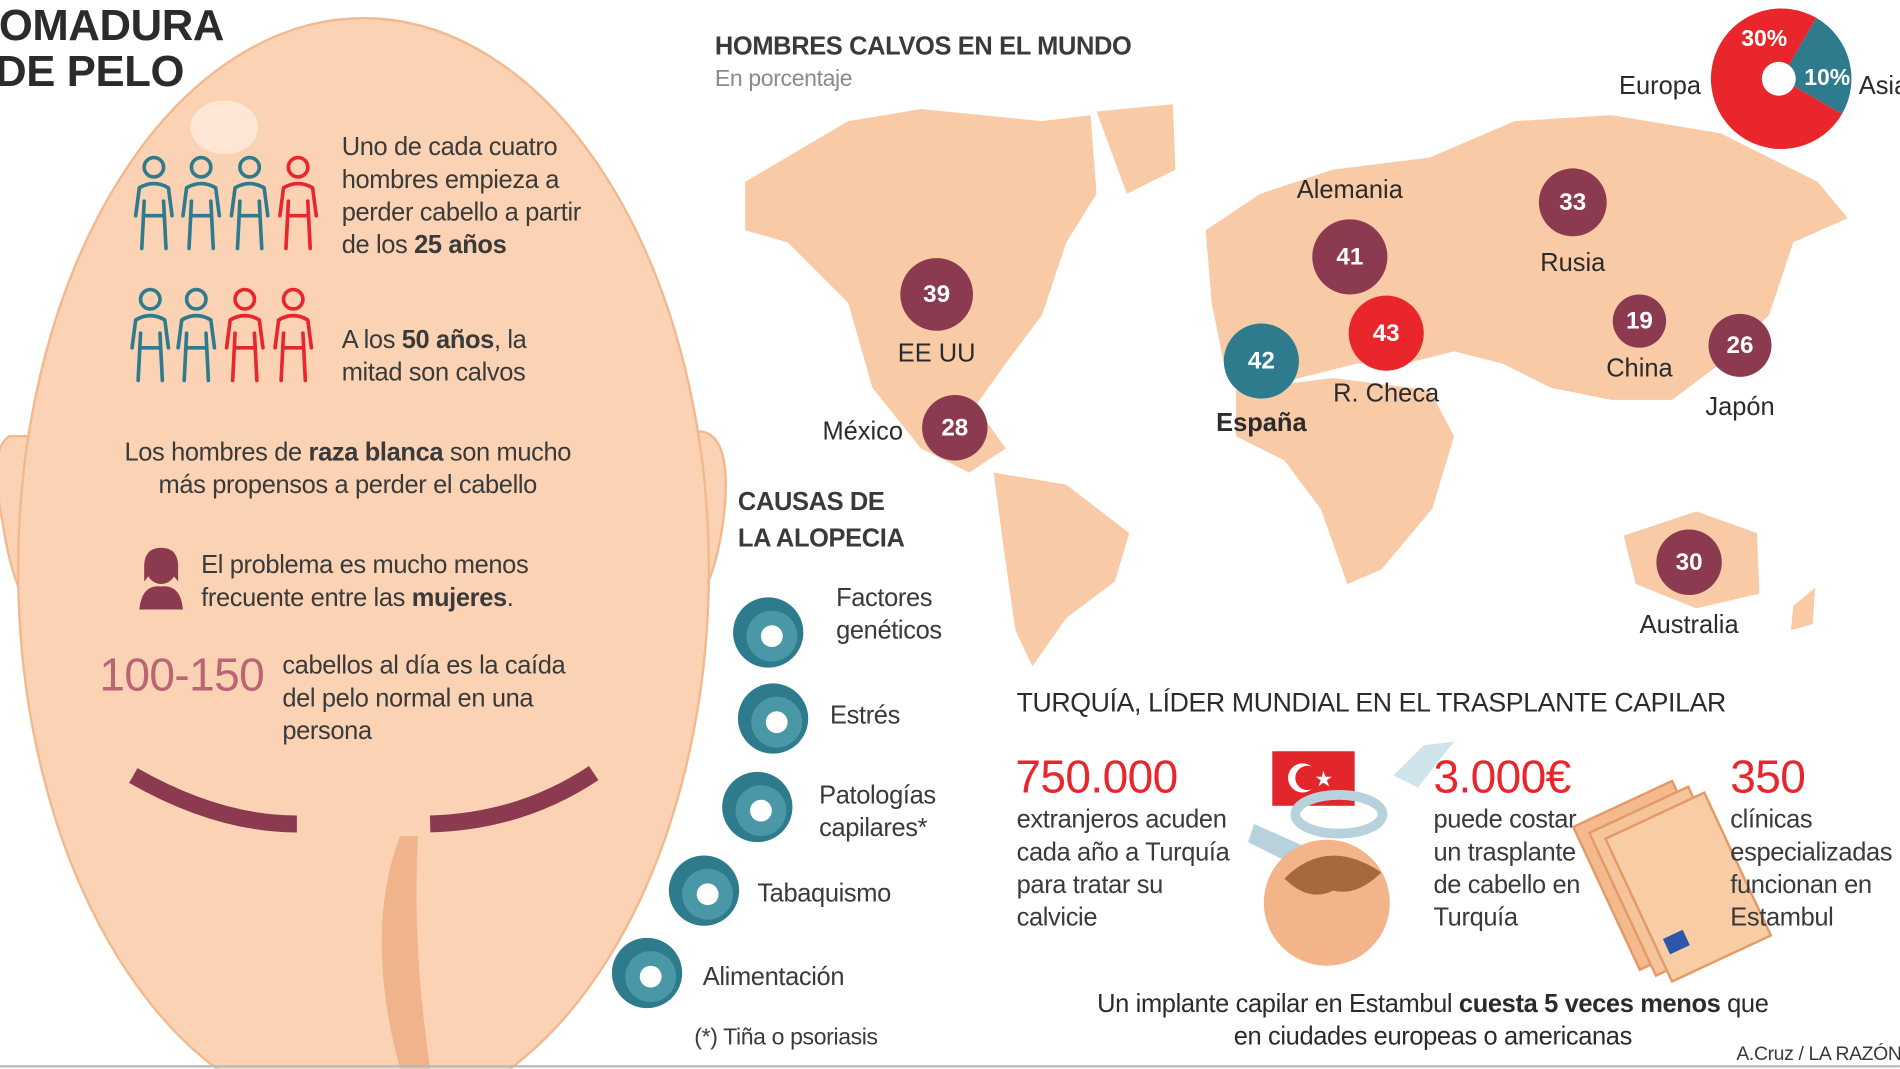  I want to click on country-value: 28, so click(954, 427).